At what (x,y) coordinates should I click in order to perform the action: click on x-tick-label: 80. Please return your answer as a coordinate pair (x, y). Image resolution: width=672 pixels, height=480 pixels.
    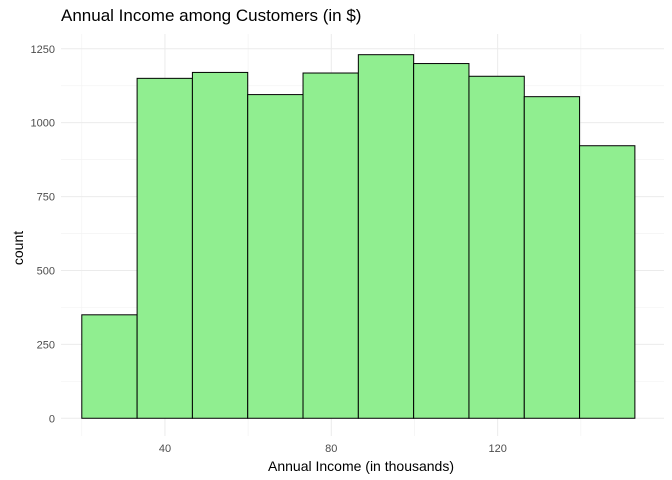
    Looking at the image, I should click on (331, 449).